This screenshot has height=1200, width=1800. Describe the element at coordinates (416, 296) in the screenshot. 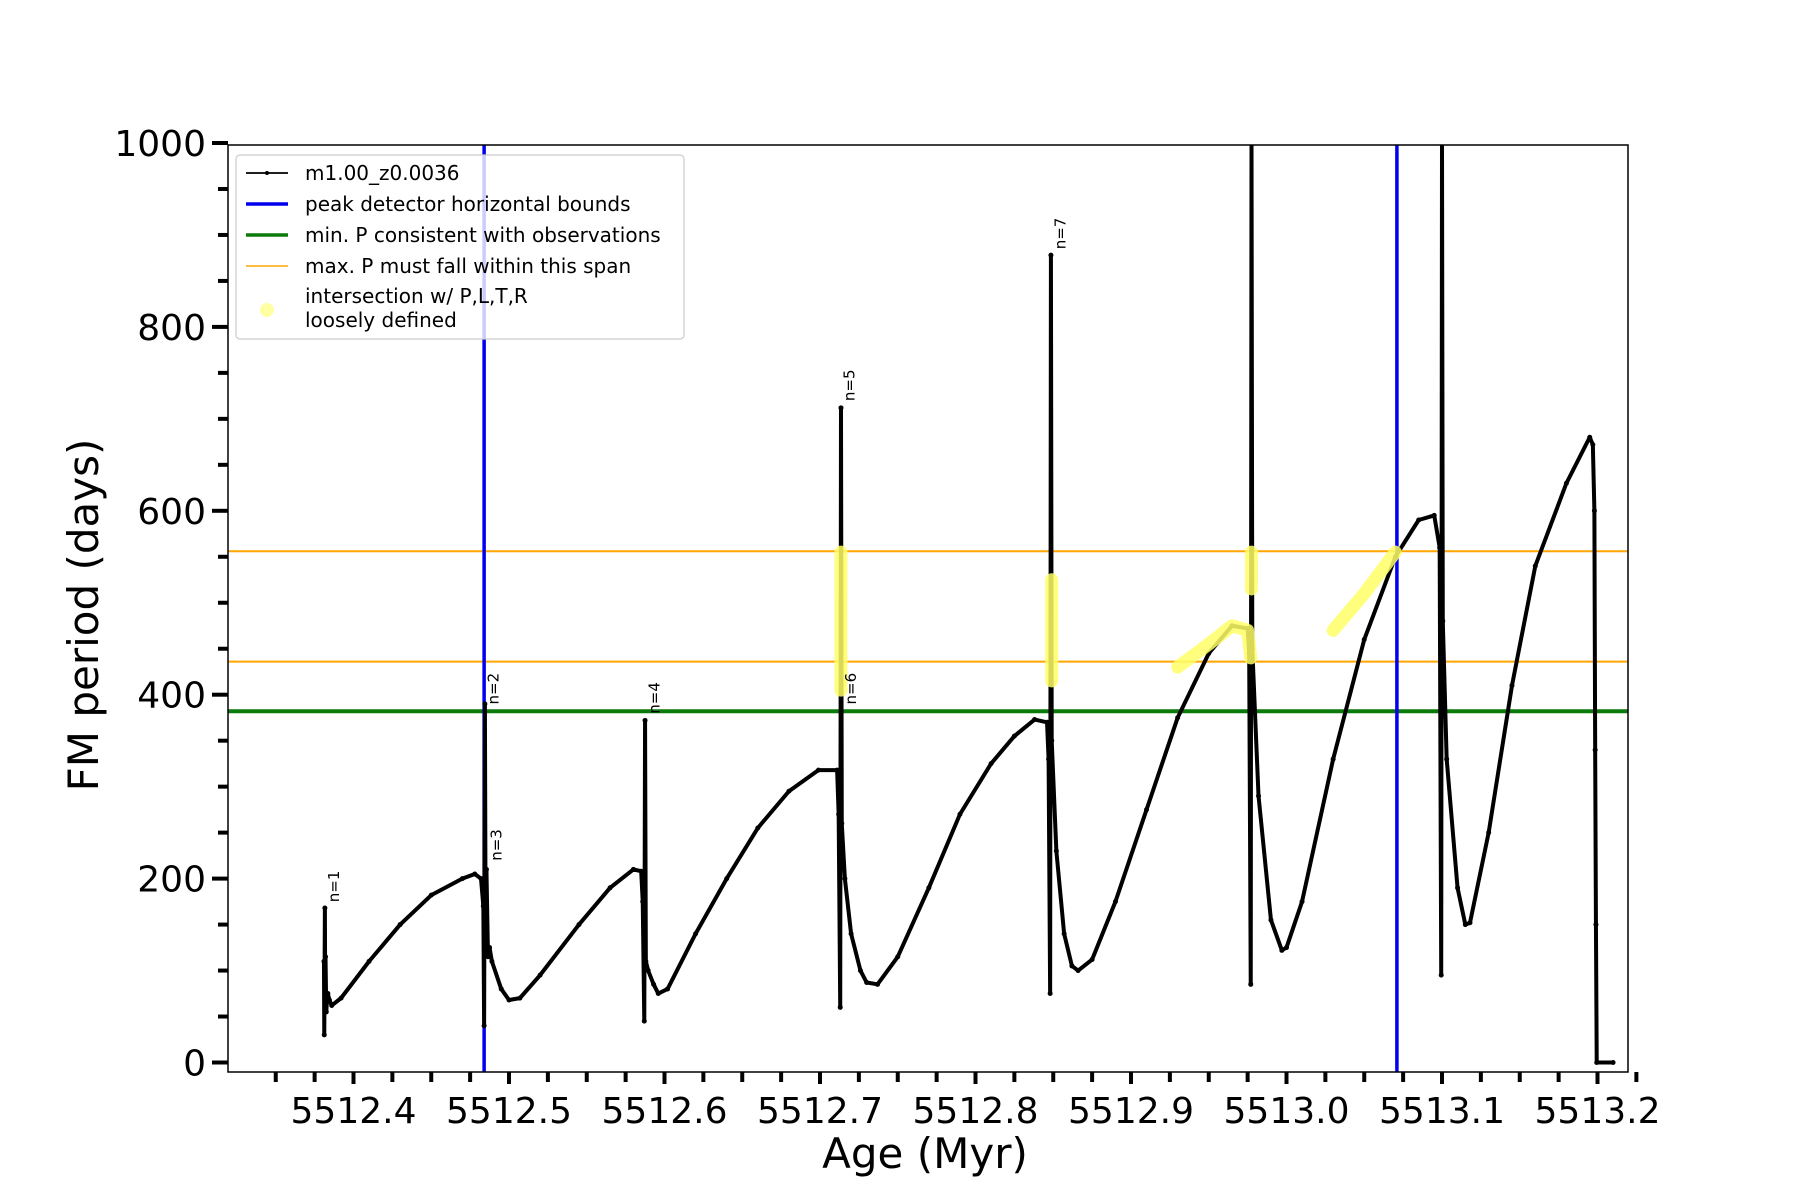

I see `legend-label: intersection w/ P,L,T,R` at that location.